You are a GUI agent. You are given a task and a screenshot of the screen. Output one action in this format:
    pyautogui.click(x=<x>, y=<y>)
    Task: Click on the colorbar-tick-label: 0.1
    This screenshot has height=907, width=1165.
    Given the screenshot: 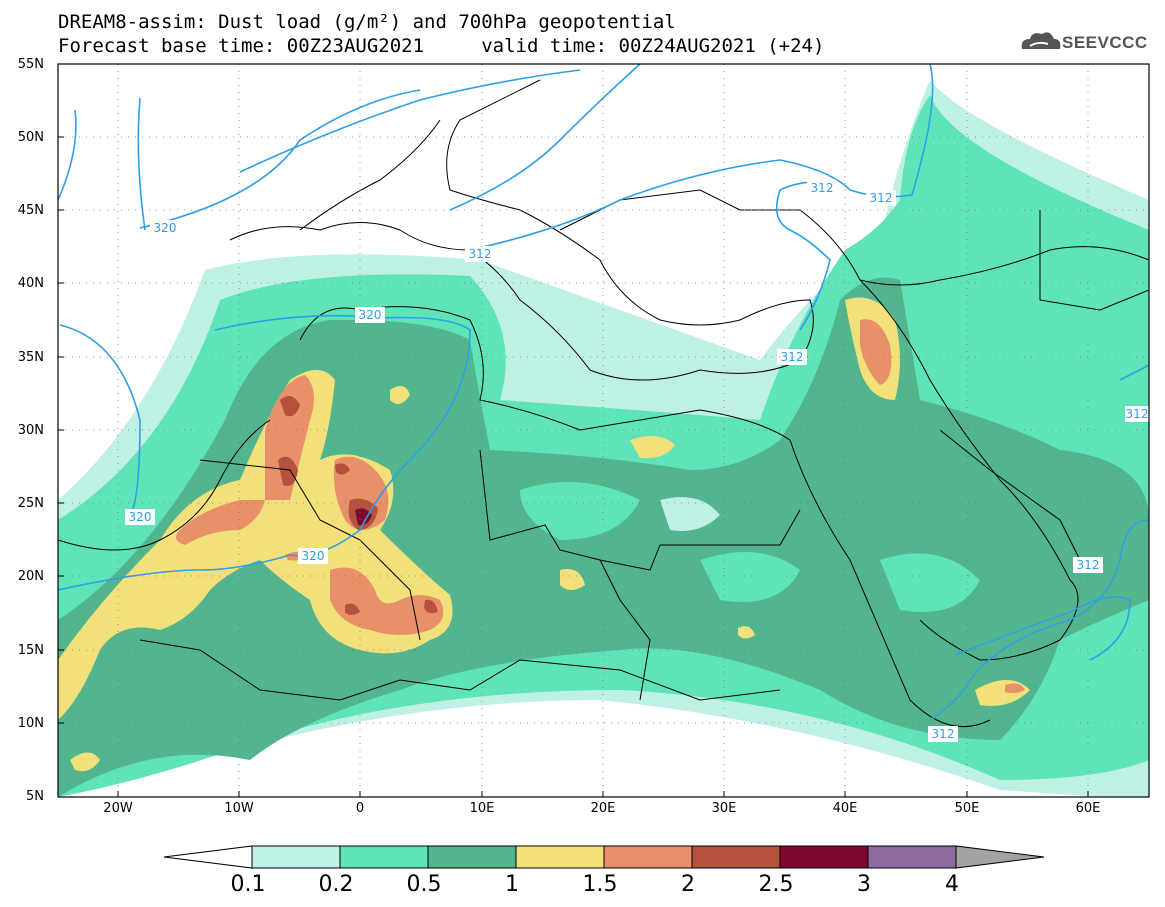 What is the action you would take?
    pyautogui.click(x=248, y=884)
    